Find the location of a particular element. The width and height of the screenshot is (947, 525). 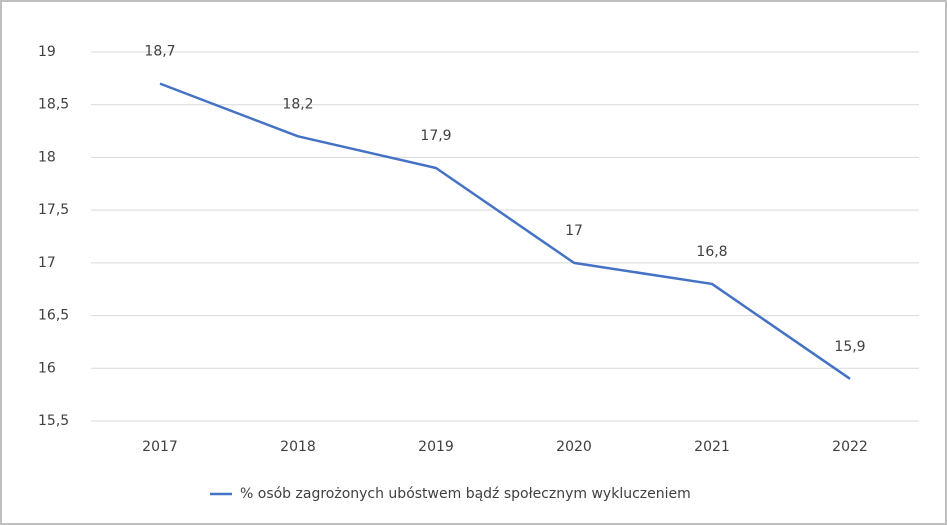

y-tick-label: 18,5 is located at coordinates (53, 105).